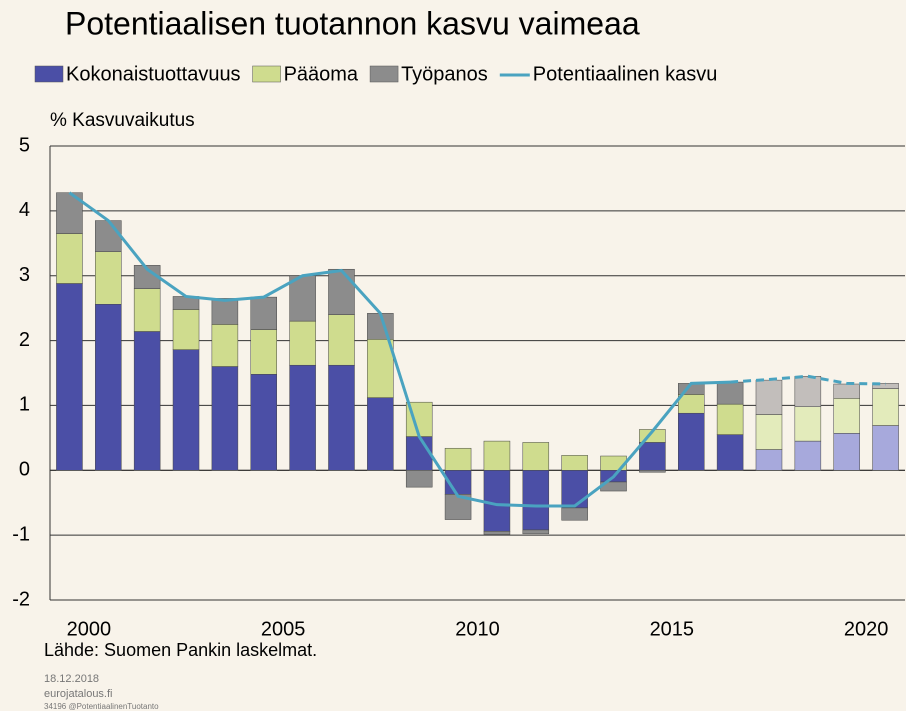 Image resolution: width=906 pixels, height=711 pixels. What do you see at coordinates (153, 74) in the screenshot?
I see `legend-label: Kokonaistuottavuus` at bounding box center [153, 74].